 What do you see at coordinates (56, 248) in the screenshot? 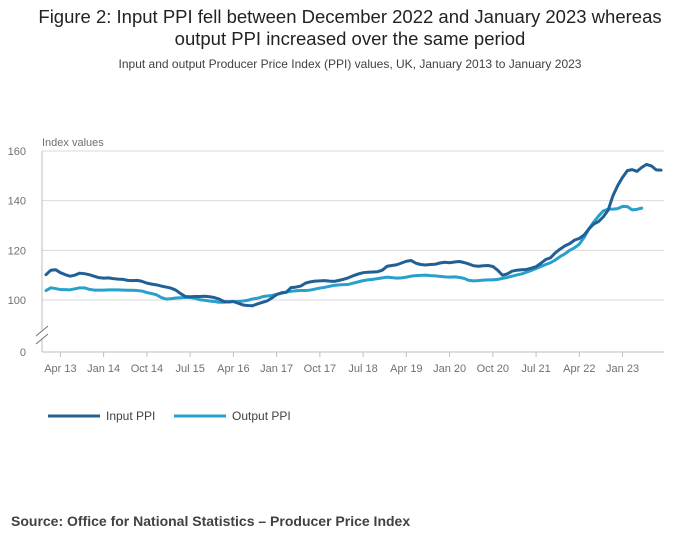
I see `y-axis: Index values 0 100 120 140 160` at bounding box center [56, 248].